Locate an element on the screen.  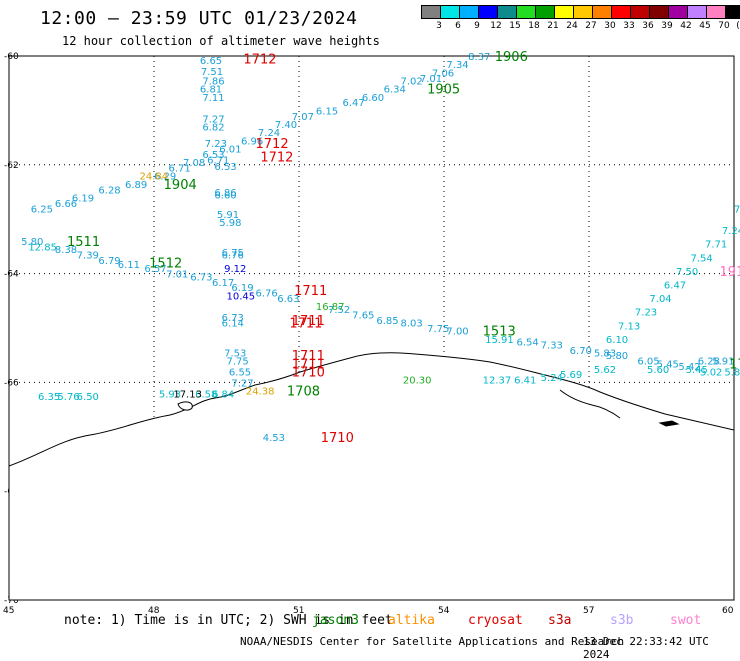
longitude-label: 60 is located at coordinates (728, 611).